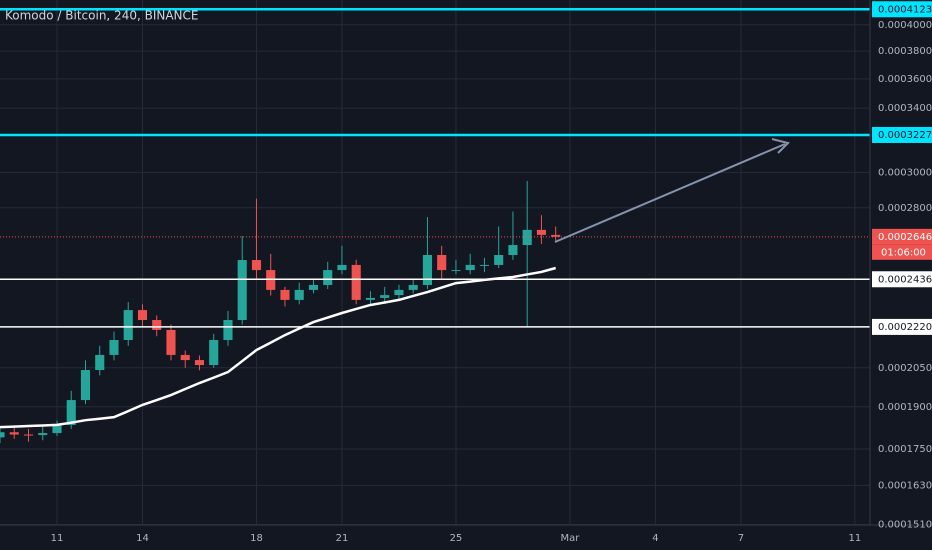  I want to click on y-tick-label: 0.0003400, so click(905, 108).